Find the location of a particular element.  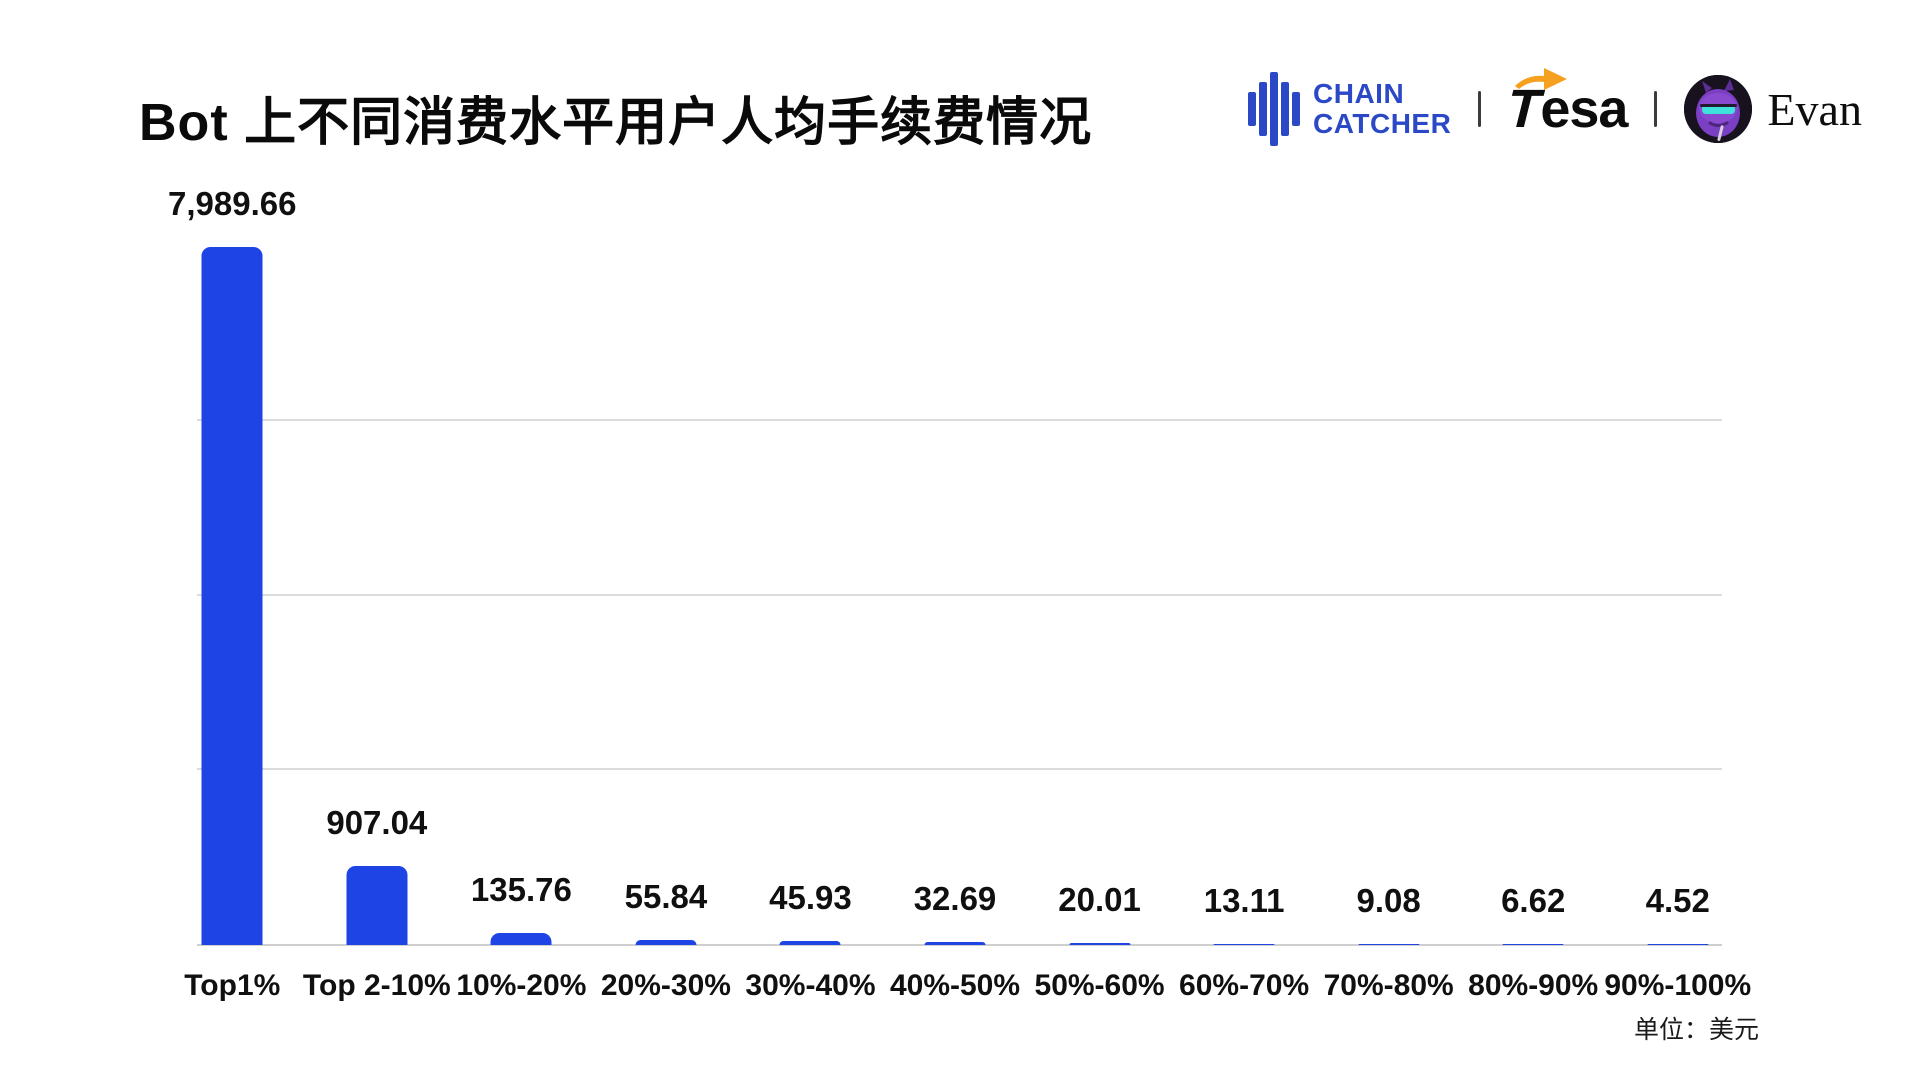

x-axis-tick-label: 30%-40% is located at coordinates (810, 985).